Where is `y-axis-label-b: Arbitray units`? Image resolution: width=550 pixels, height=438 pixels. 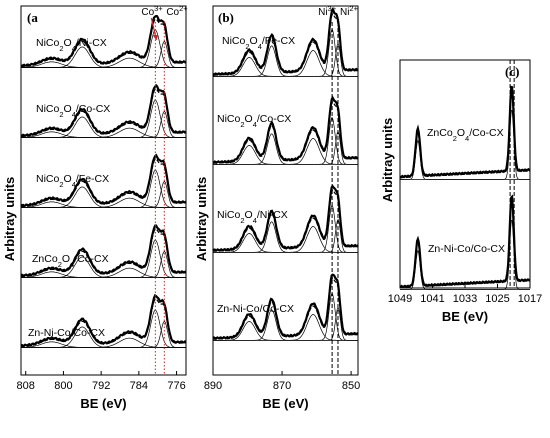
y-axis-label-b: Arbitray units is located at coordinates (201, 219).